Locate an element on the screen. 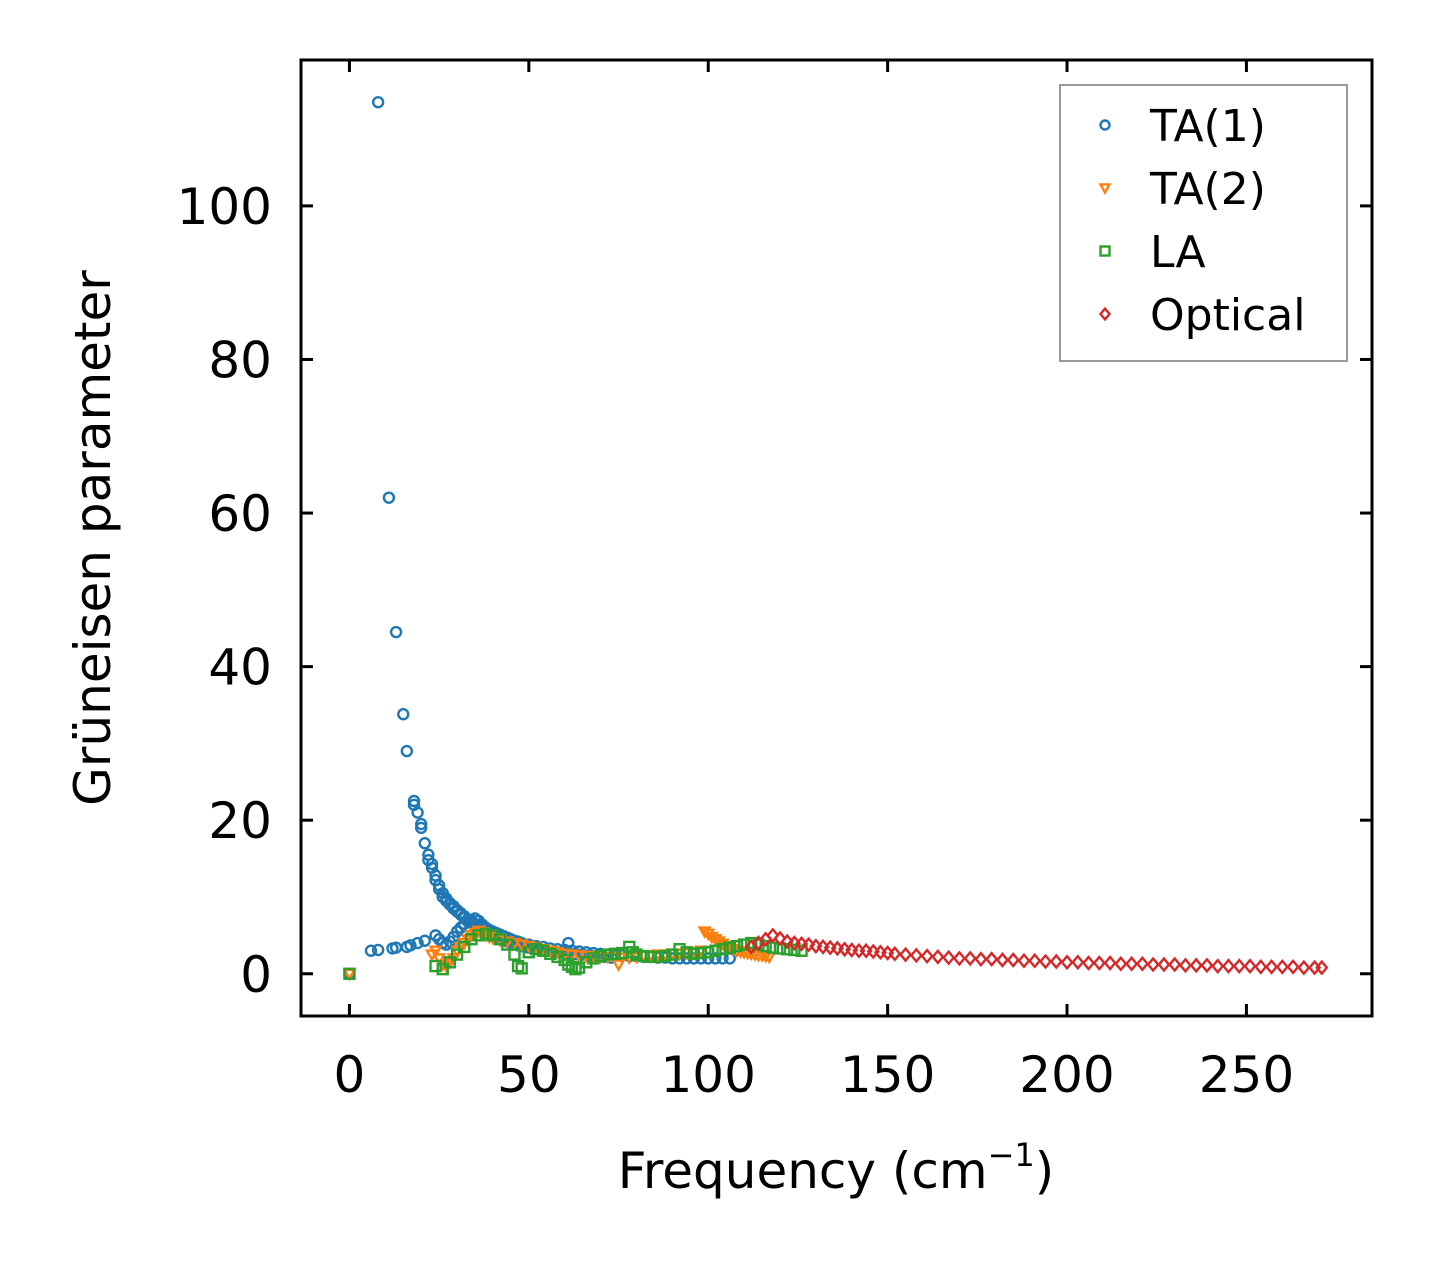  y-axis-title: Grüneisen parameter is located at coordinates (93, 538).